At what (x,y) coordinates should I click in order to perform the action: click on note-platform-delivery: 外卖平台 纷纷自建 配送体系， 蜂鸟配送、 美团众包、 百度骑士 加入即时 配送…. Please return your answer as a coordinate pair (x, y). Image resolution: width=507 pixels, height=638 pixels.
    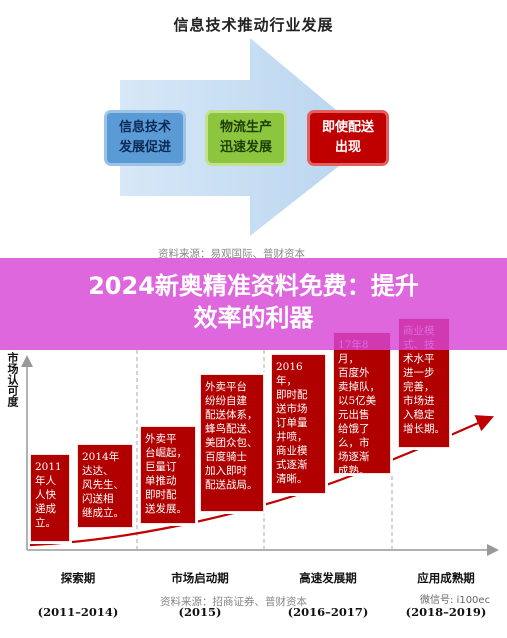
    Looking at the image, I should click on (232, 443).